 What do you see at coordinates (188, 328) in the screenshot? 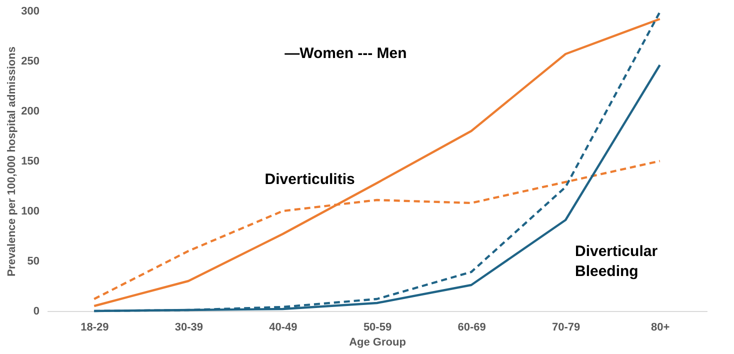
I see `x-tick-label: 30-39` at bounding box center [188, 328].